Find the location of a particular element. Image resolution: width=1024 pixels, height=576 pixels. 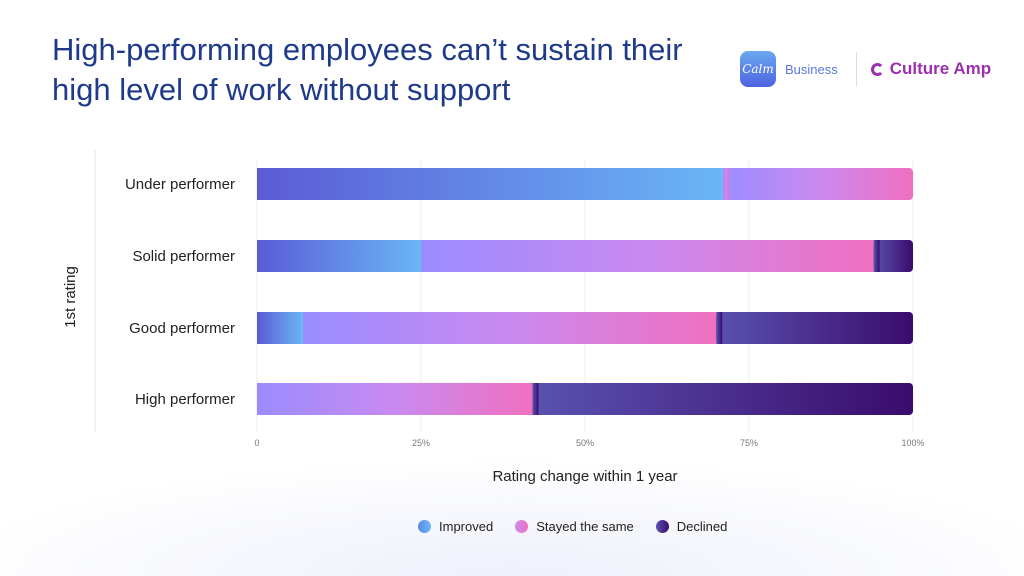

legend-item: Declined is located at coordinates (691, 526).